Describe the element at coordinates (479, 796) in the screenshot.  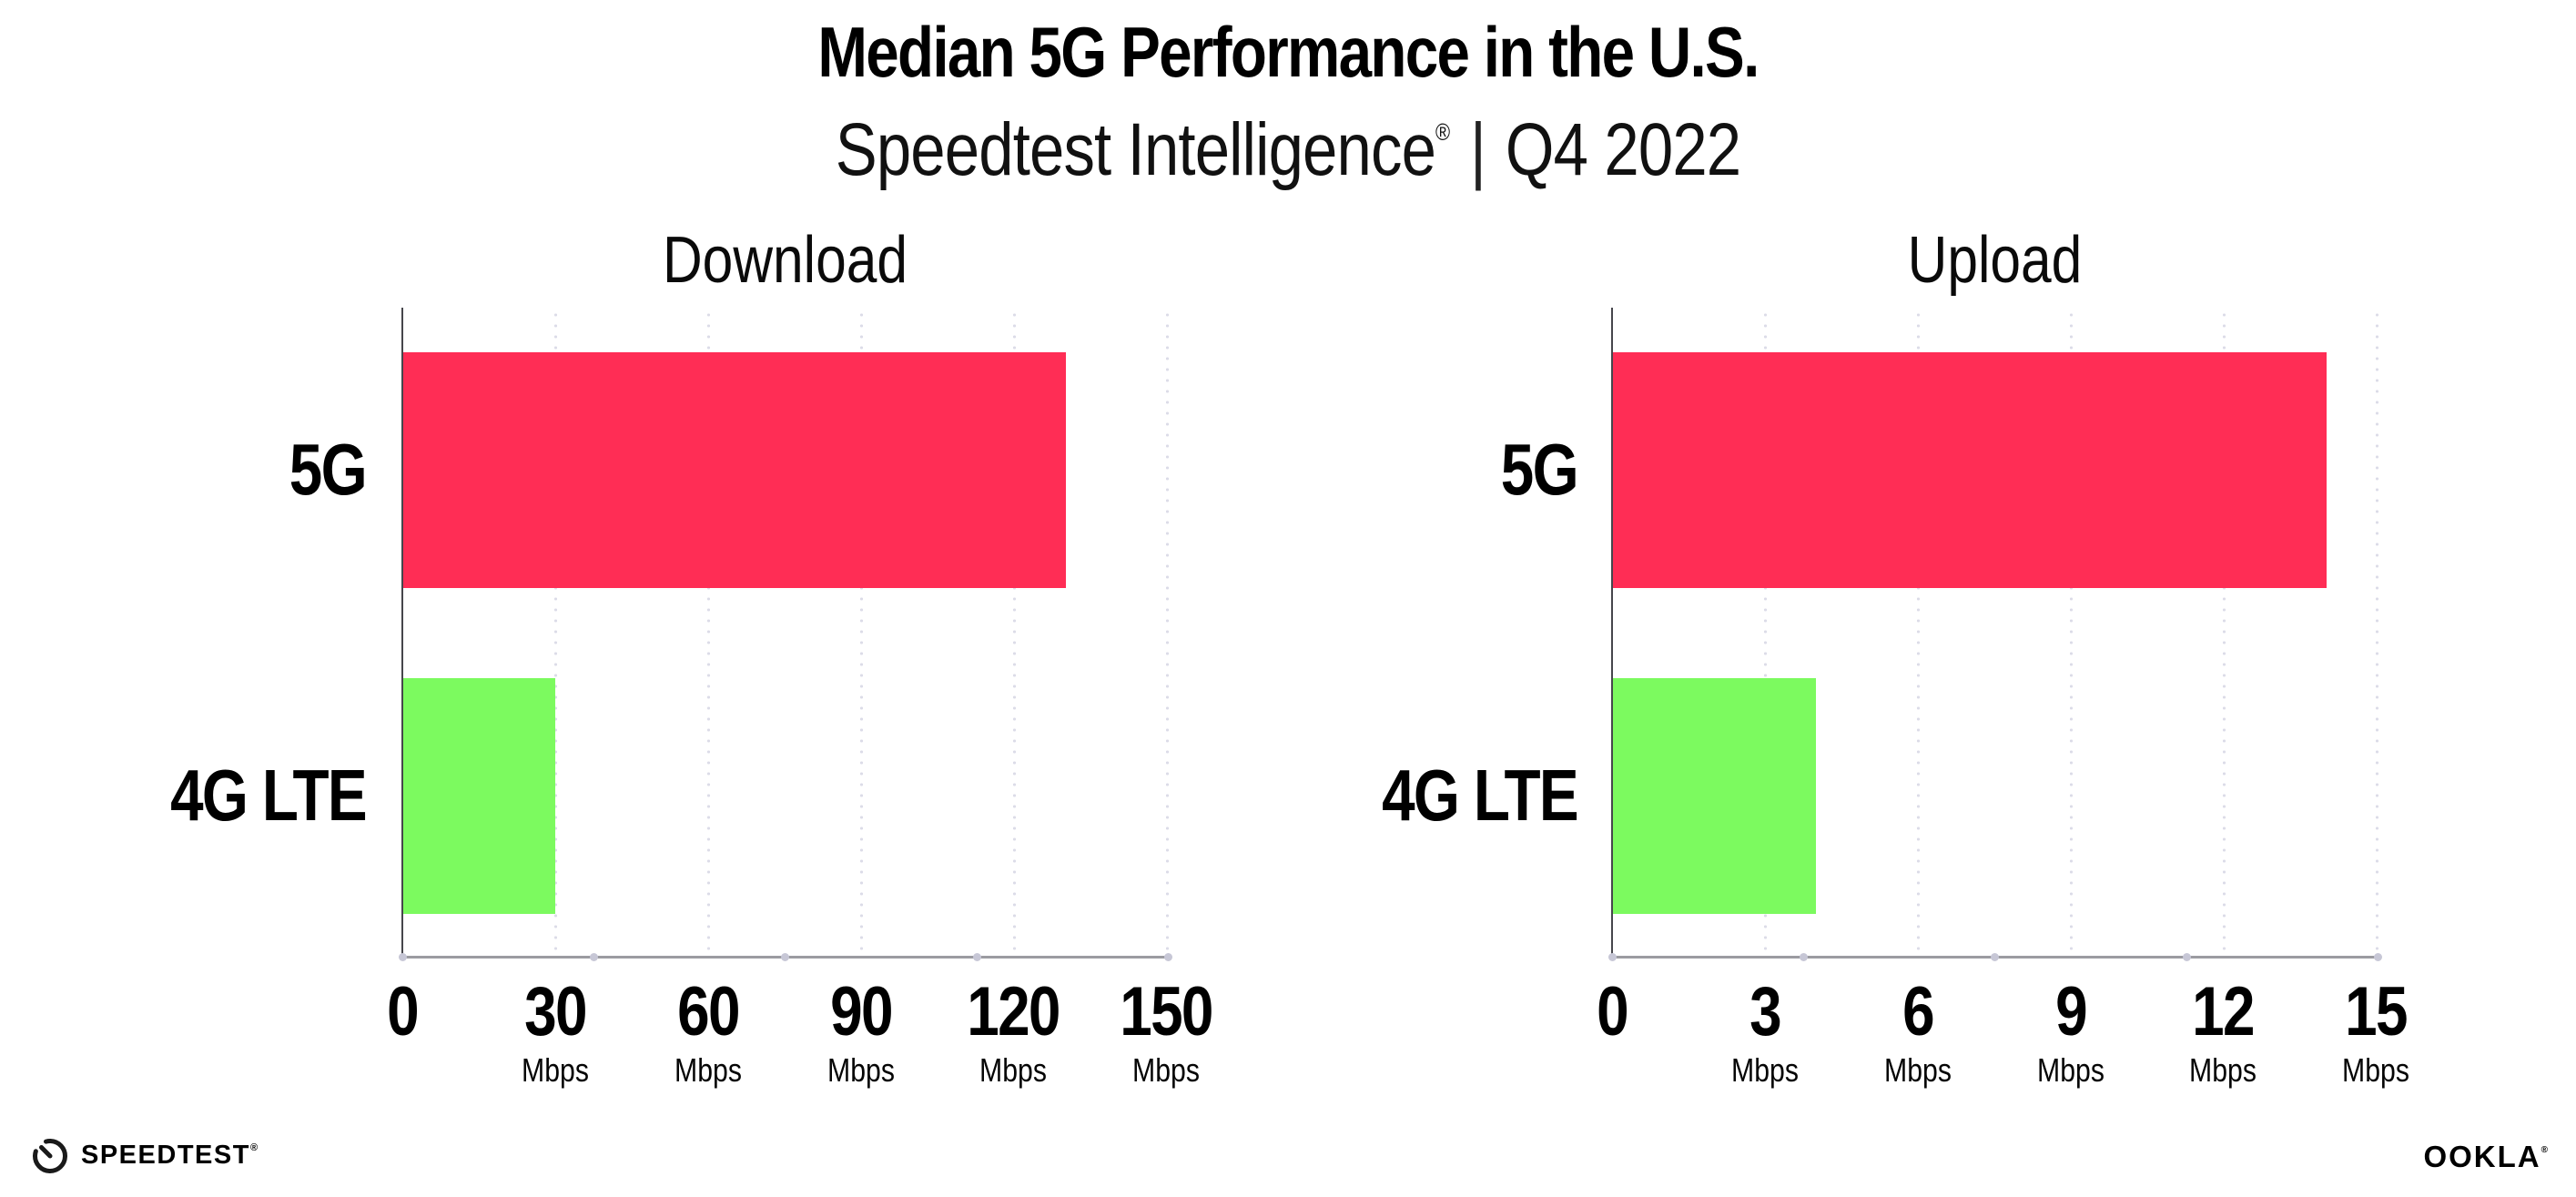
I see `download-bar-4g-lte` at that location.